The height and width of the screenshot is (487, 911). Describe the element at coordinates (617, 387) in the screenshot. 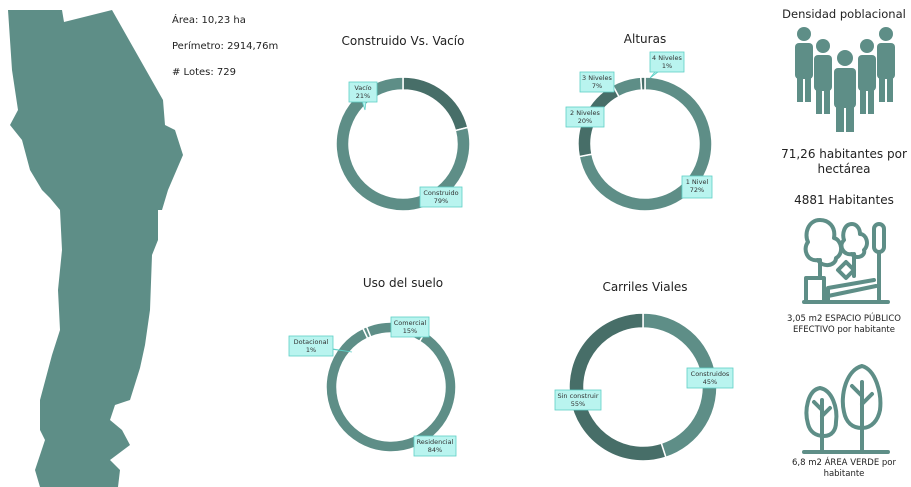

I see `slice-sin-construir` at that location.